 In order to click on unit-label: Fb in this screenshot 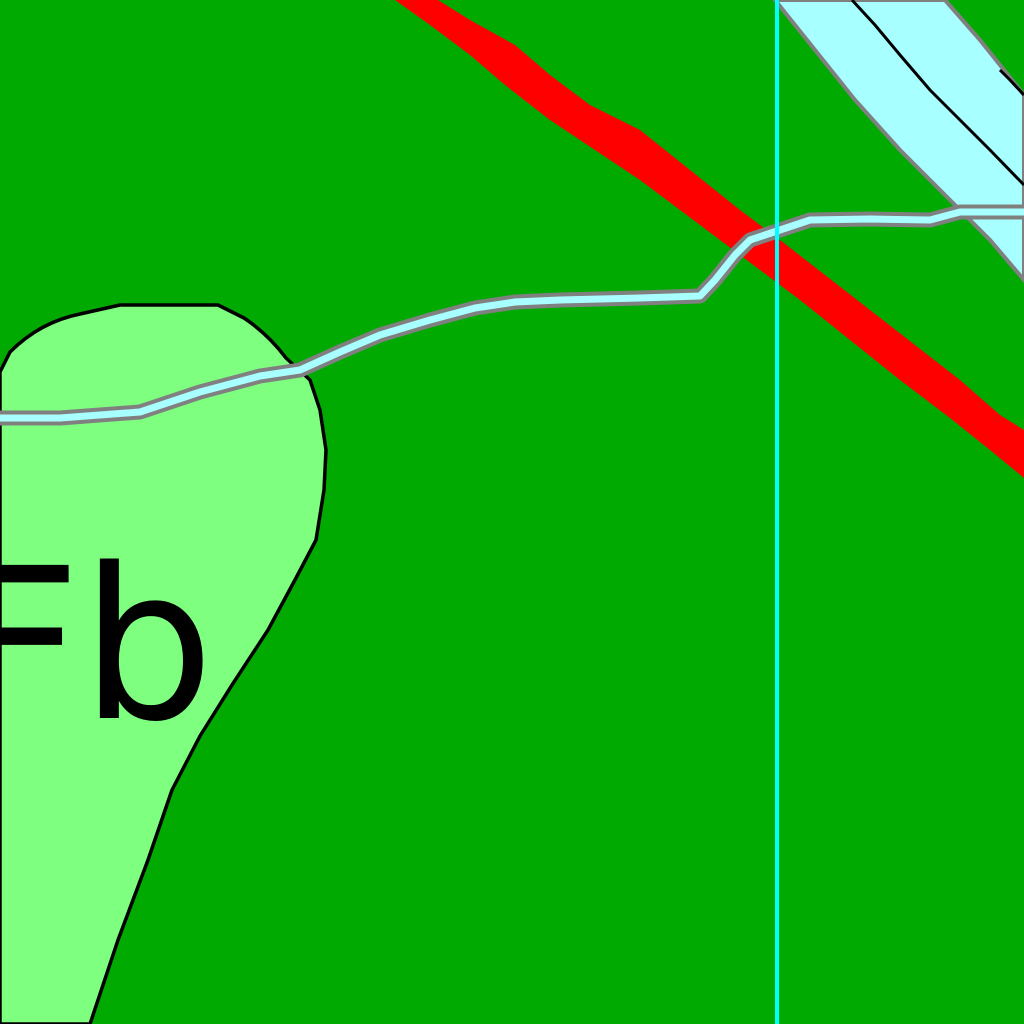, I will do `click(107, 645)`.